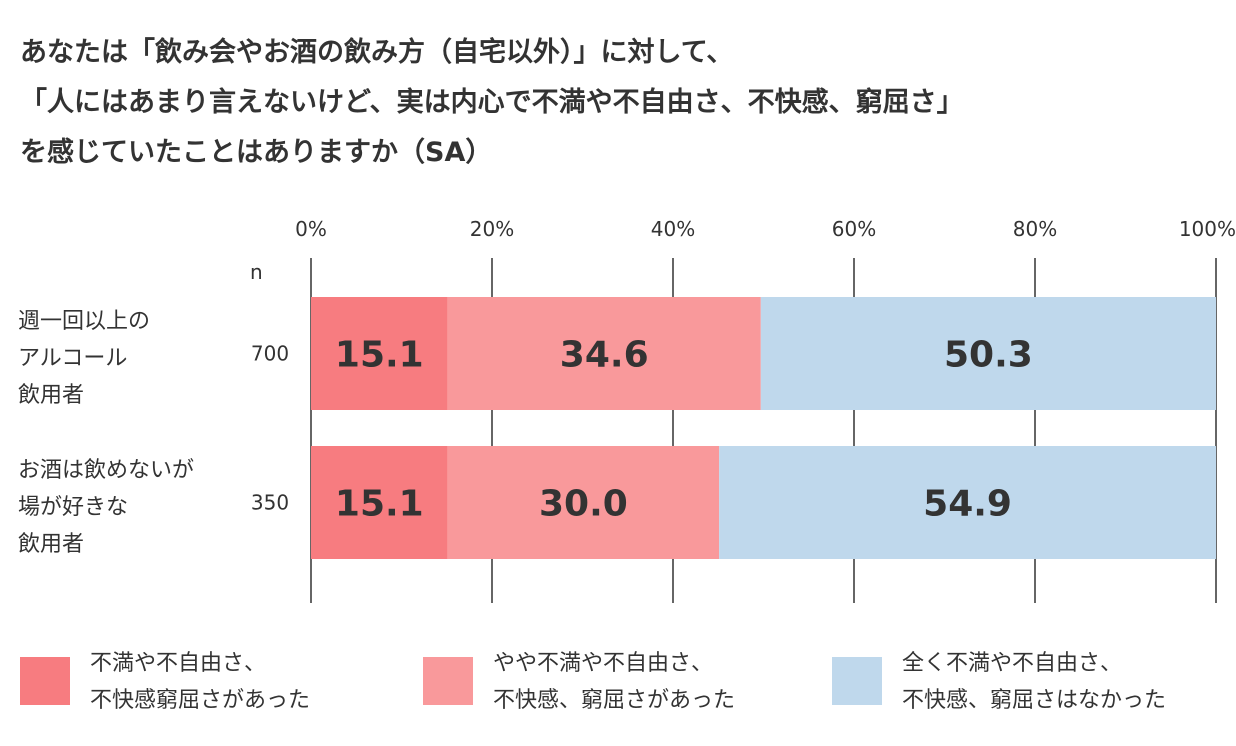 Image resolution: width=1236 pixels, height=746 pixels. I want to click on data-label: 30.0, so click(583, 504).